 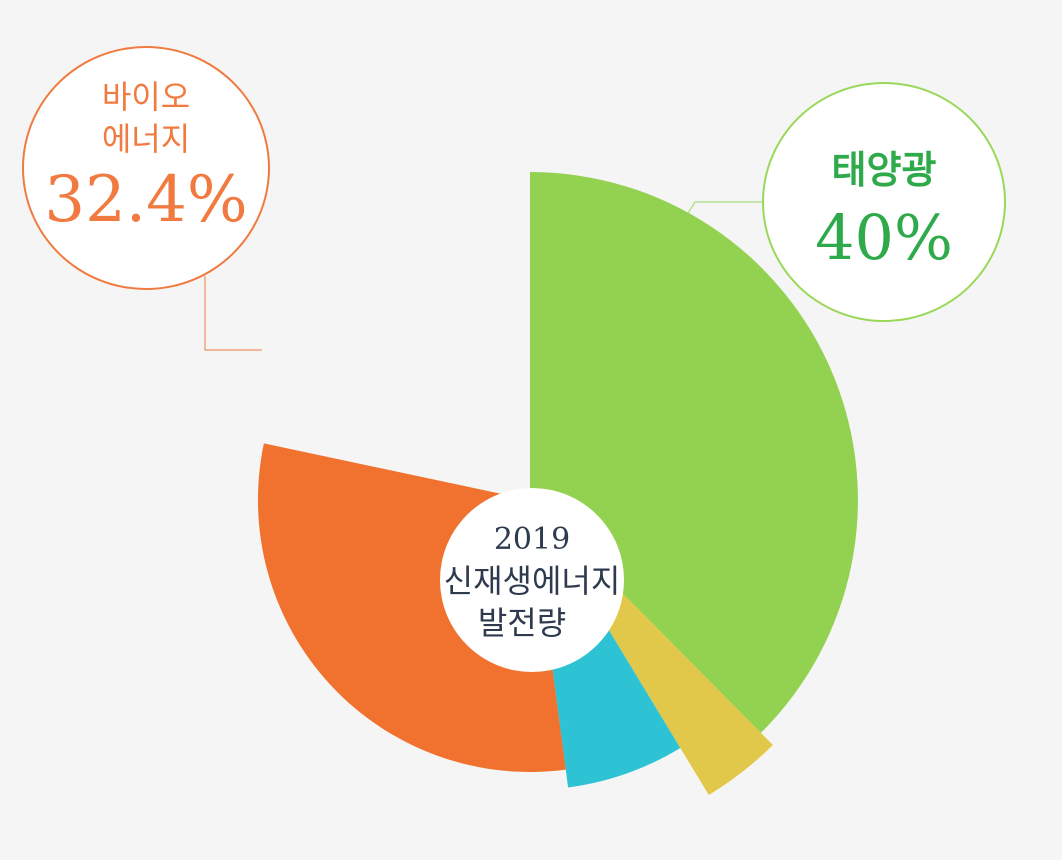 What do you see at coordinates (884, 237) in the screenshot?
I see `callout-solar-percent: 40%` at bounding box center [884, 237].